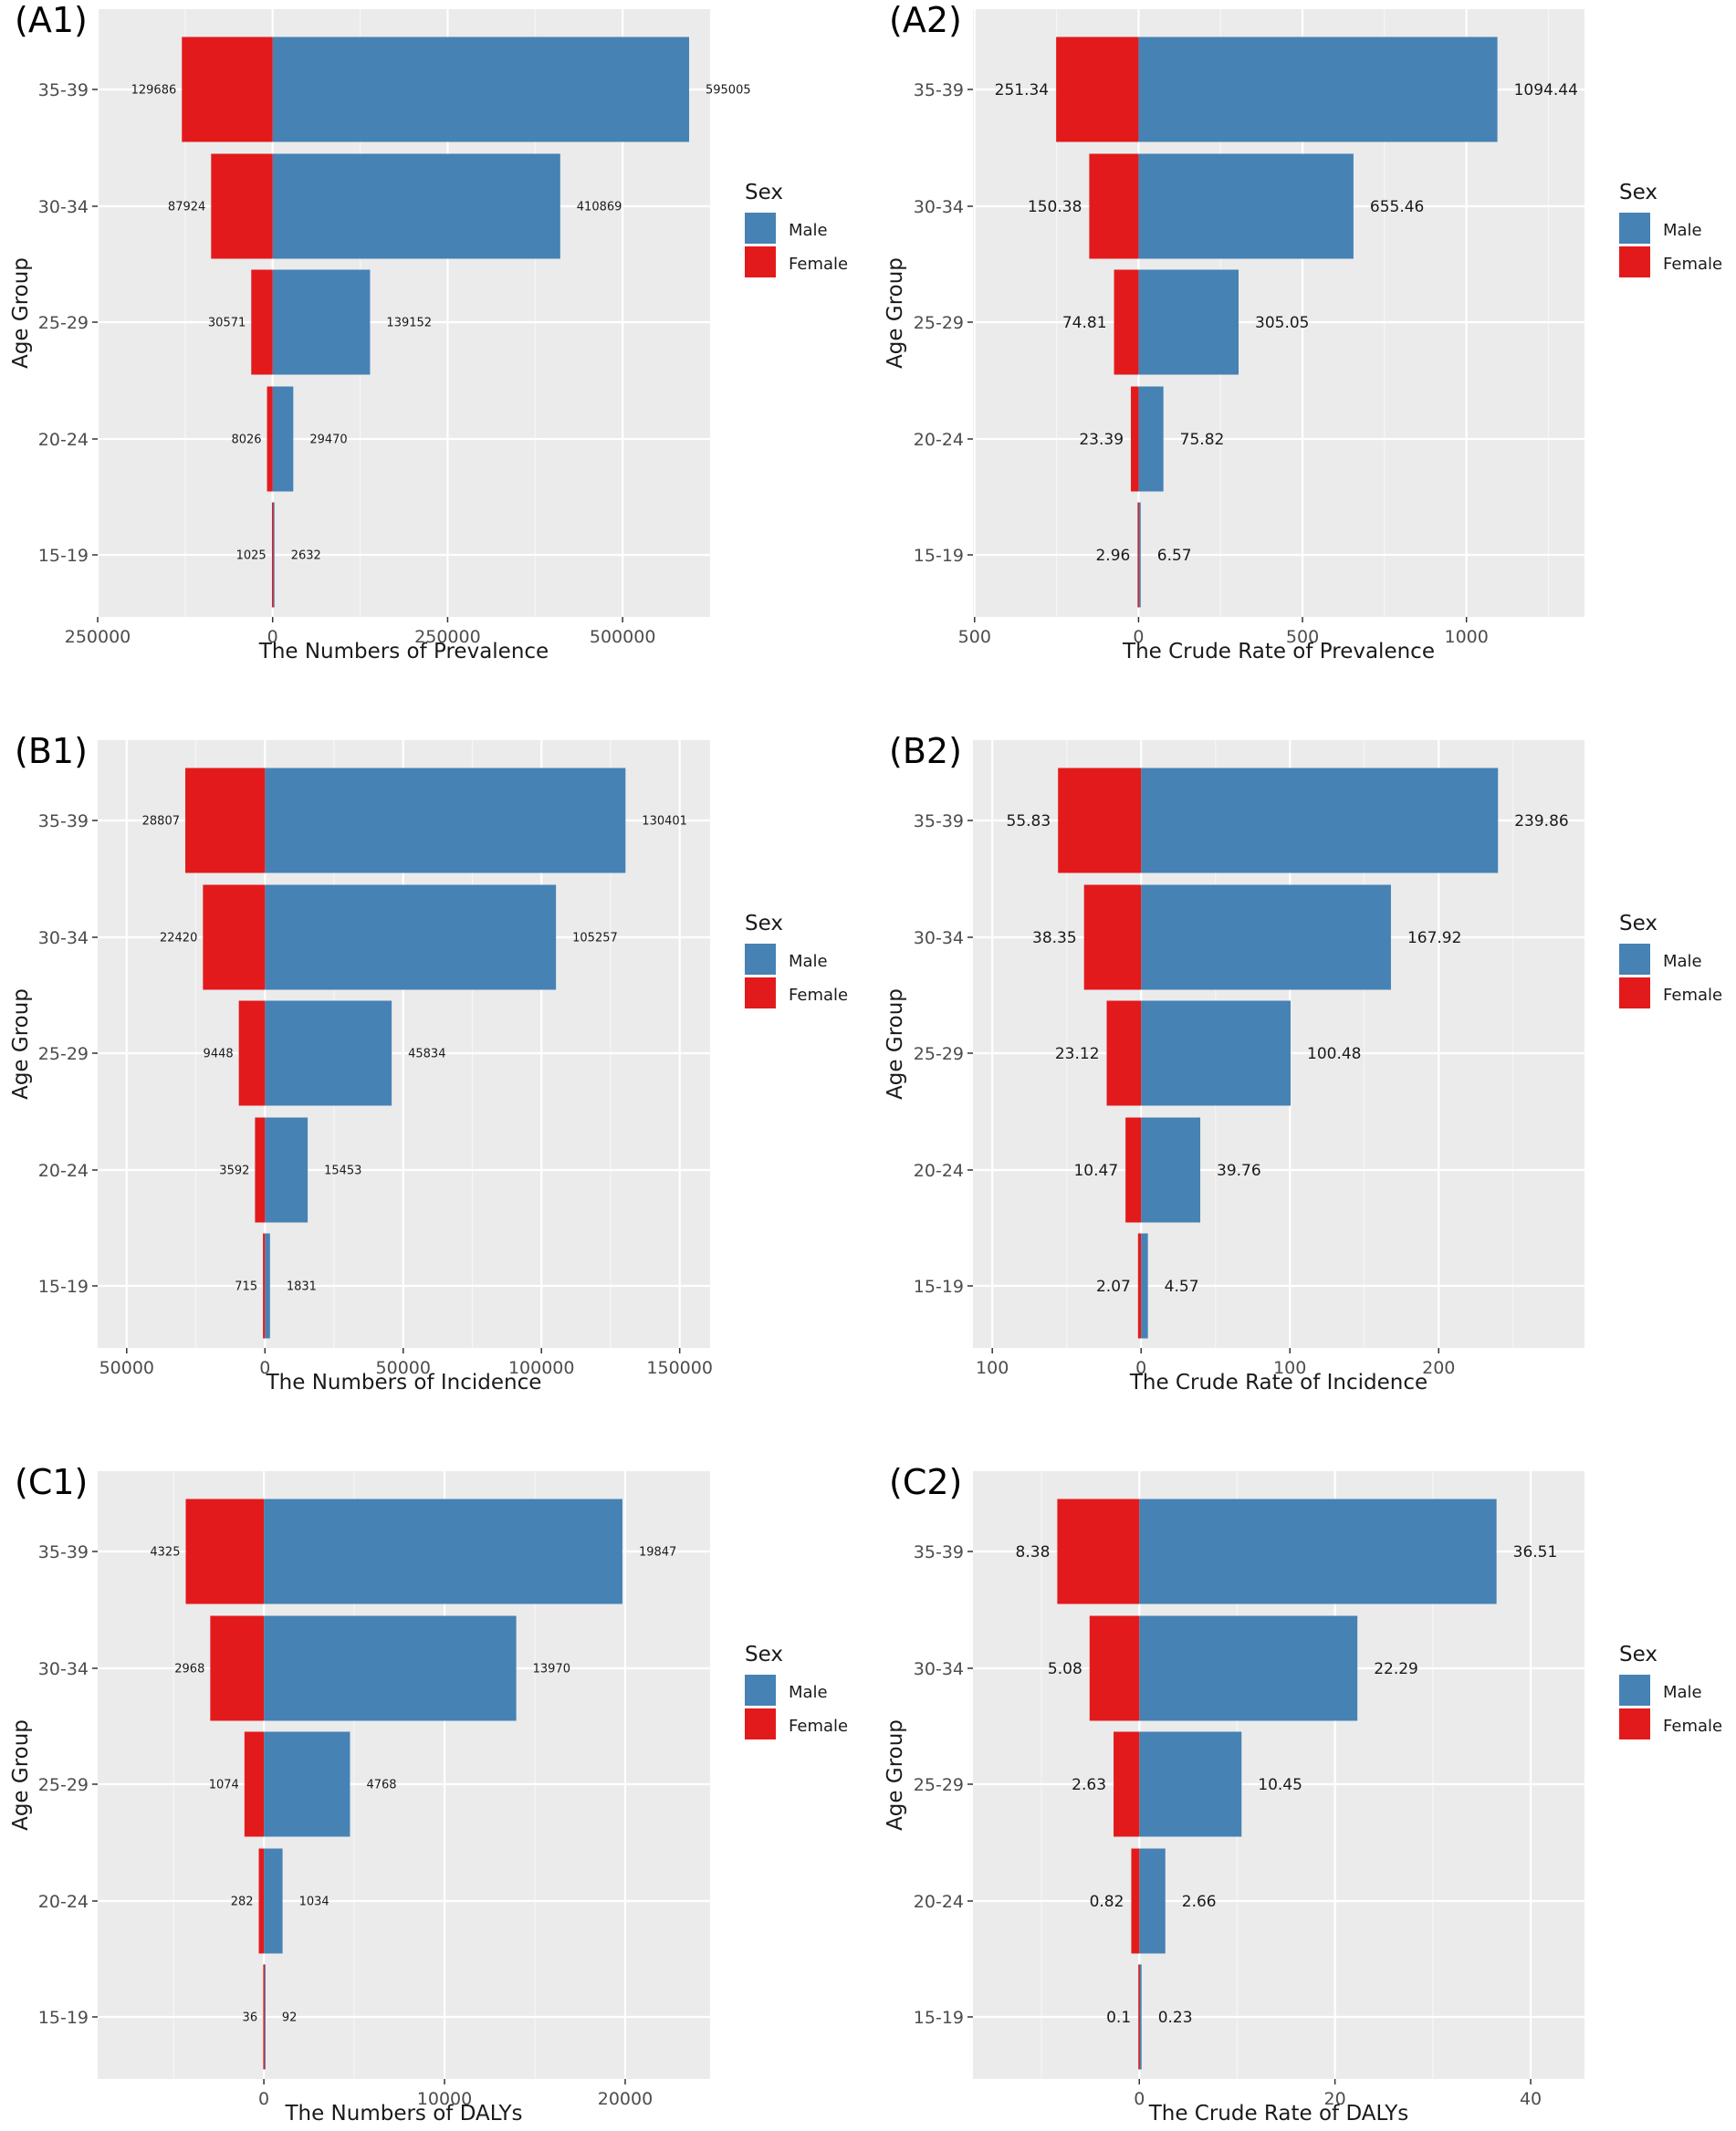  I want to click on data-label-male-30-34: 13970, so click(551, 1670).